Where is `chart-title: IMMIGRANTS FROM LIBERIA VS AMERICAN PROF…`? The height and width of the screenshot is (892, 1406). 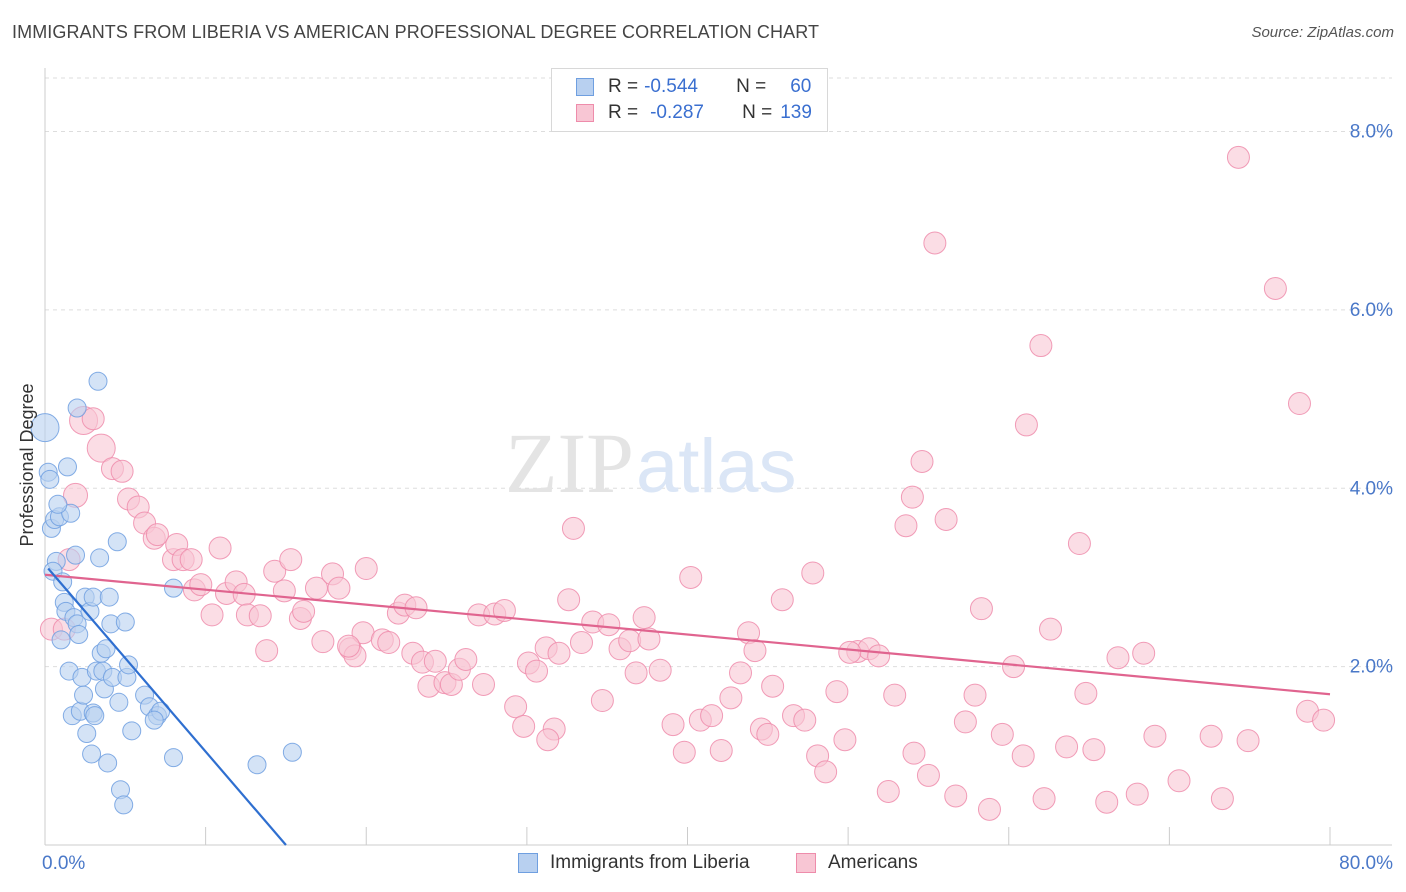 chart-title: IMMIGRANTS FROM LIBERIA VS AMERICAN PROF… is located at coordinates (416, 32).